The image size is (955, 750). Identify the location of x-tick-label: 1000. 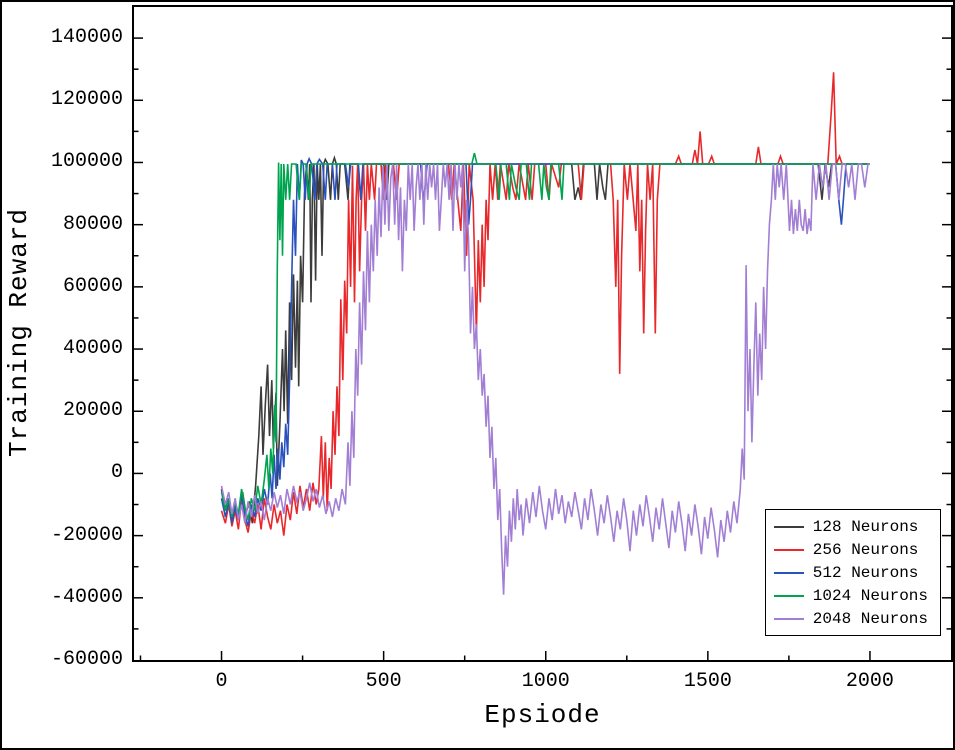
(545, 681).